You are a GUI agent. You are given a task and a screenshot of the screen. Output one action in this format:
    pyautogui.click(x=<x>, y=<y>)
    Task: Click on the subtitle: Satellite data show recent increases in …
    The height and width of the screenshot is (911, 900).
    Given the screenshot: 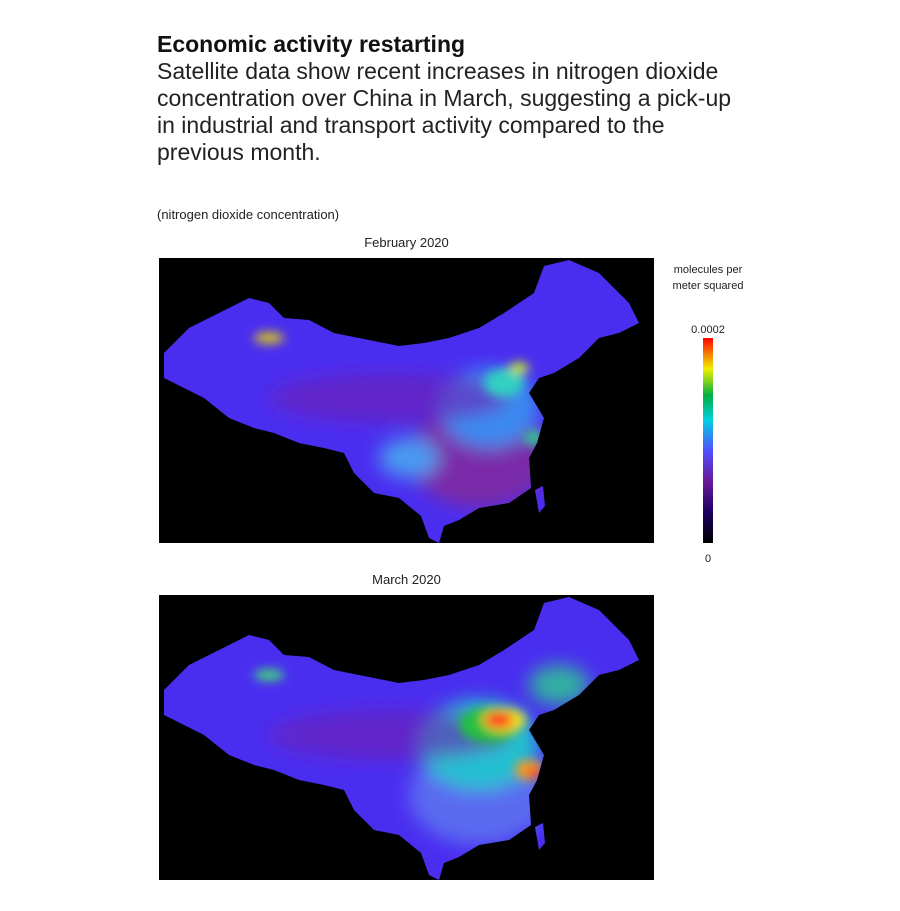 What is the action you would take?
    pyautogui.click(x=444, y=111)
    